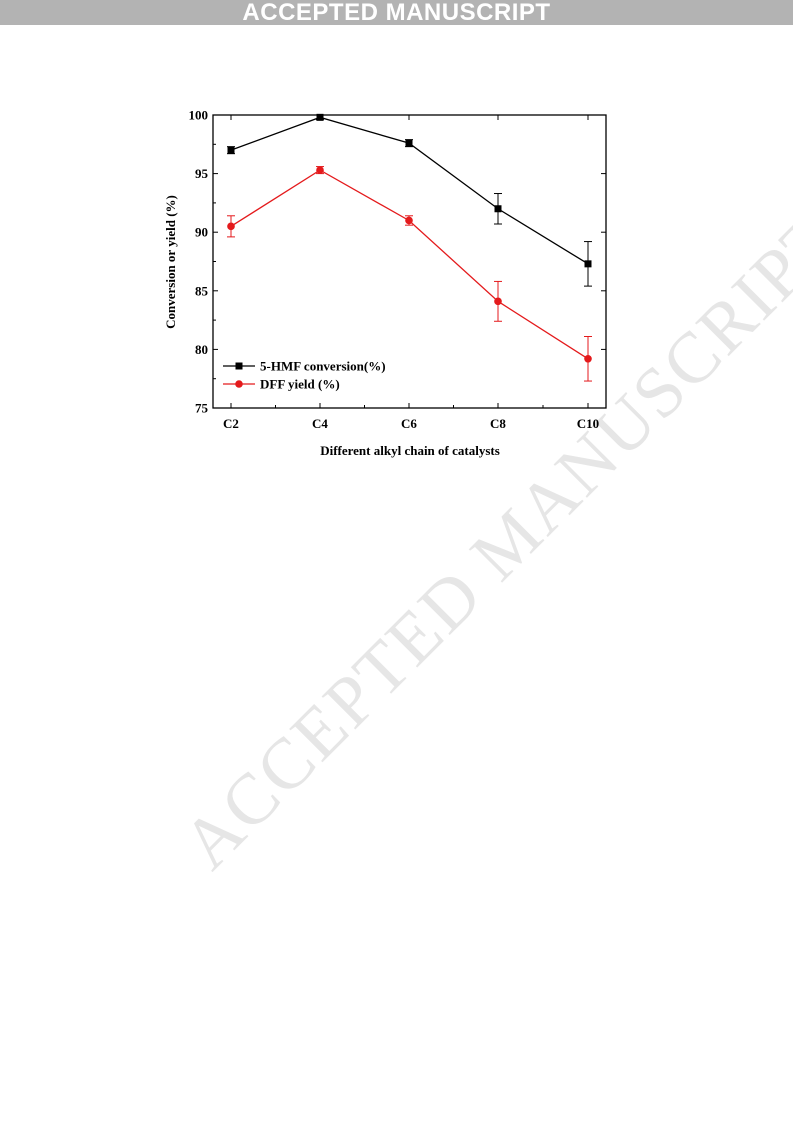 This screenshot has width=793, height=1121. Describe the element at coordinates (300, 384) in the screenshot. I see `legend-label: DFF yield (%)` at that location.